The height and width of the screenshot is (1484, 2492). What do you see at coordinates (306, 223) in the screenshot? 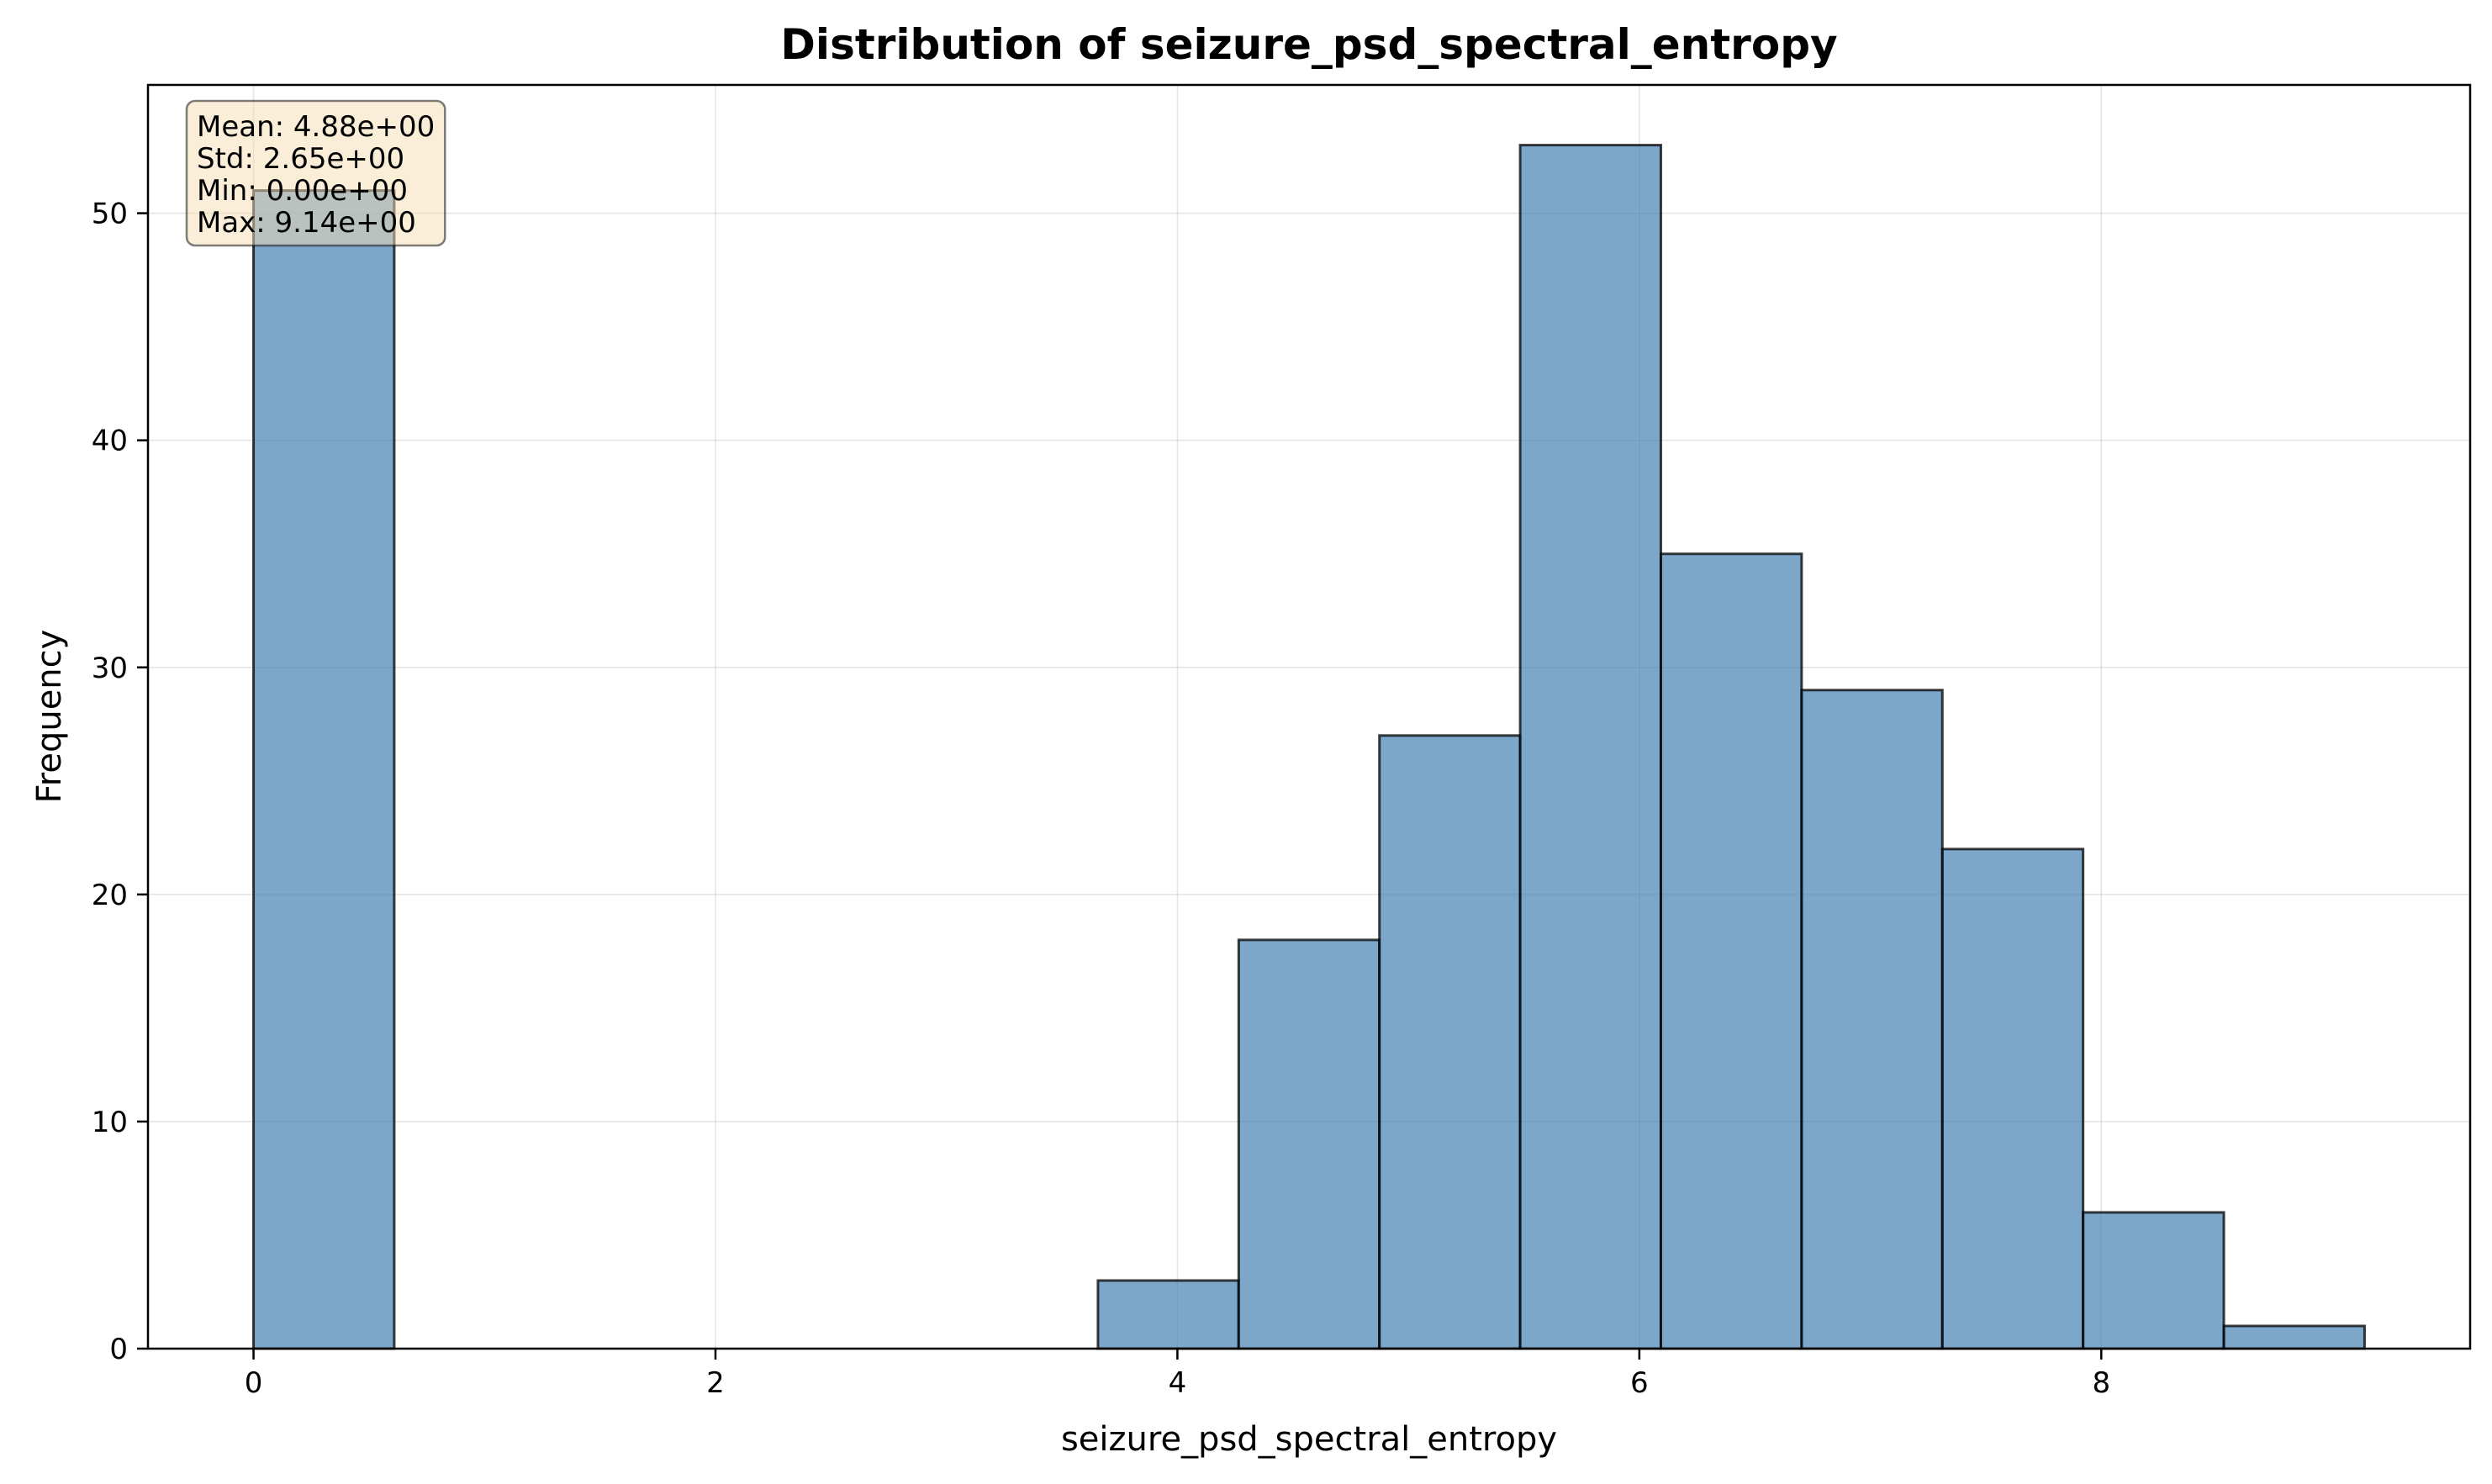
I see `stats-line: Max: 9.14e+00` at bounding box center [306, 223].